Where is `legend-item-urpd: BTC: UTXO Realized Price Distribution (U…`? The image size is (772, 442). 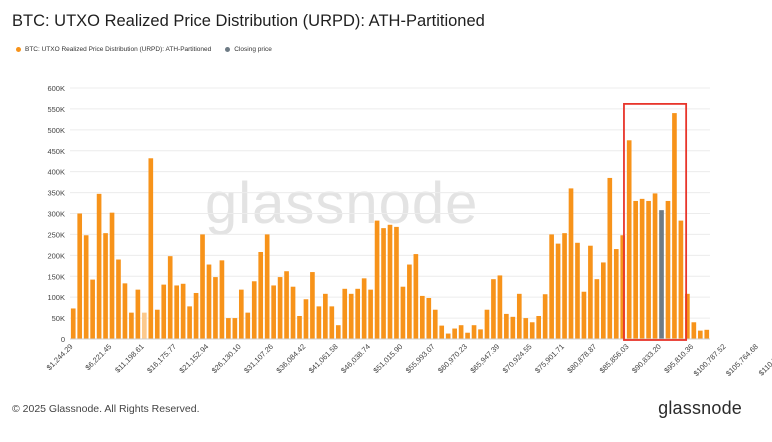
legend-item-urpd: BTC: UTXO Realized Price Distribution (U… is located at coordinates (113, 49).